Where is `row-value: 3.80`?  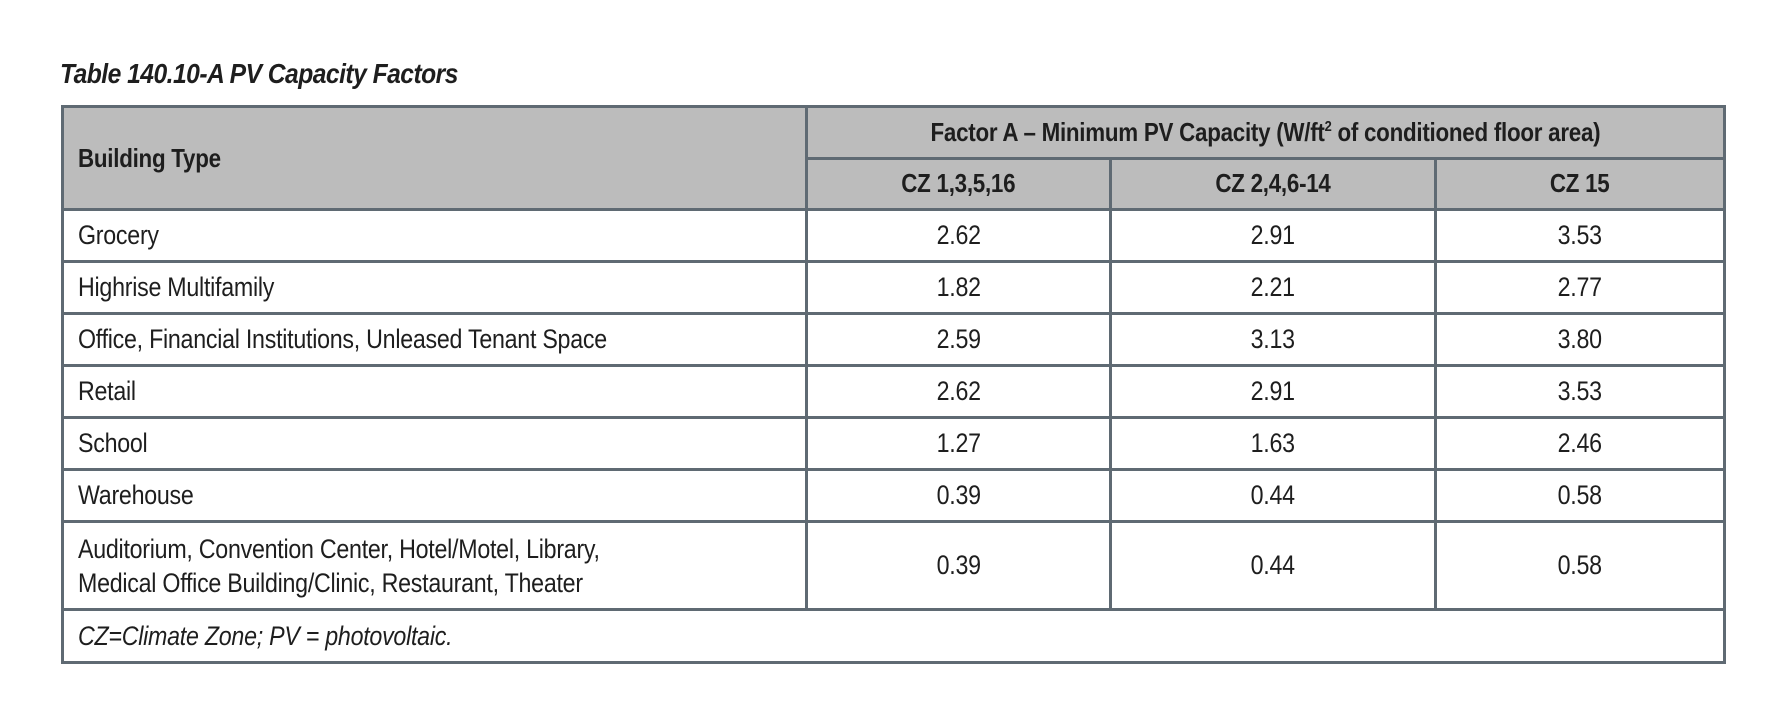
row-value: 3.80 is located at coordinates (1580, 339).